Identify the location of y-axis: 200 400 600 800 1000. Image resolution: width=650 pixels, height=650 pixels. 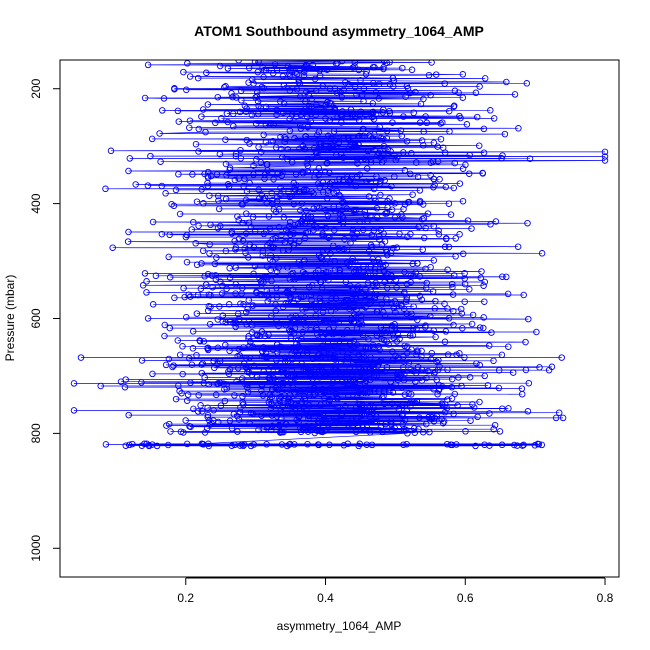
(45, 320).